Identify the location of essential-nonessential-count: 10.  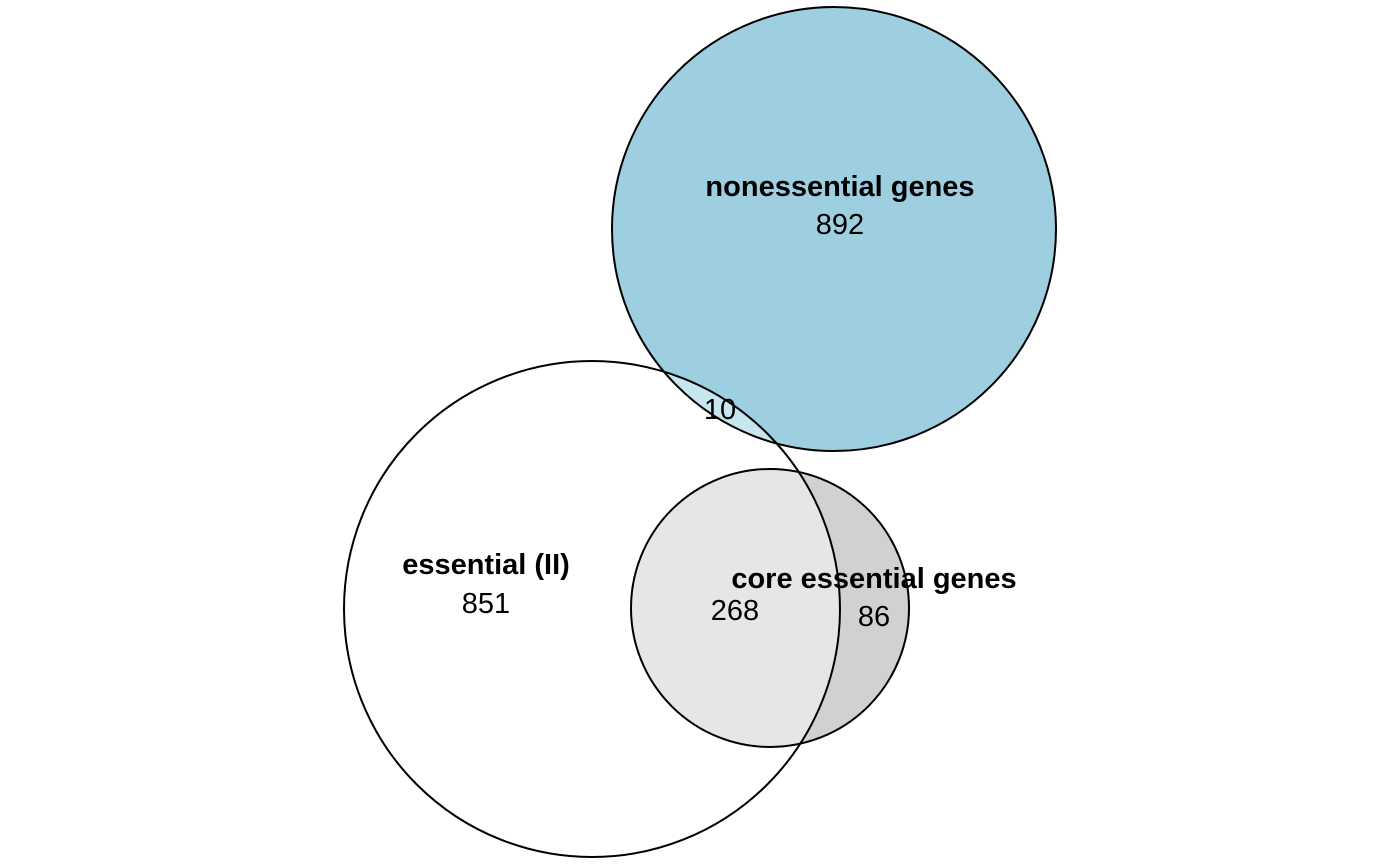
(720, 410).